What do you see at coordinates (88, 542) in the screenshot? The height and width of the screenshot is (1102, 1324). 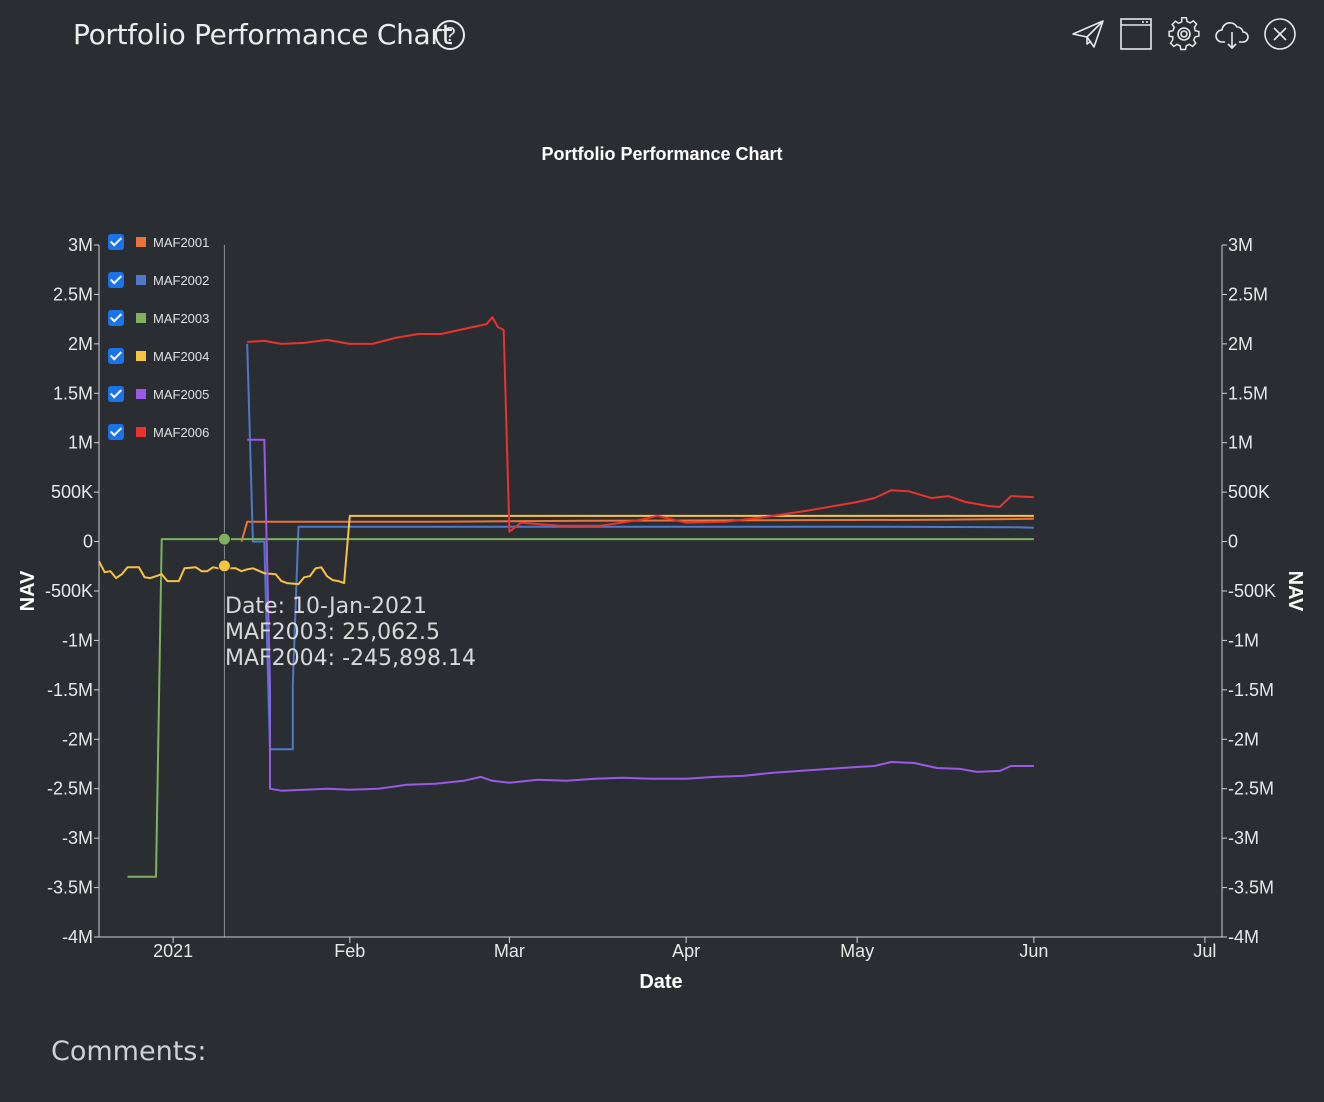 I see `y-tick-label: 0` at bounding box center [88, 542].